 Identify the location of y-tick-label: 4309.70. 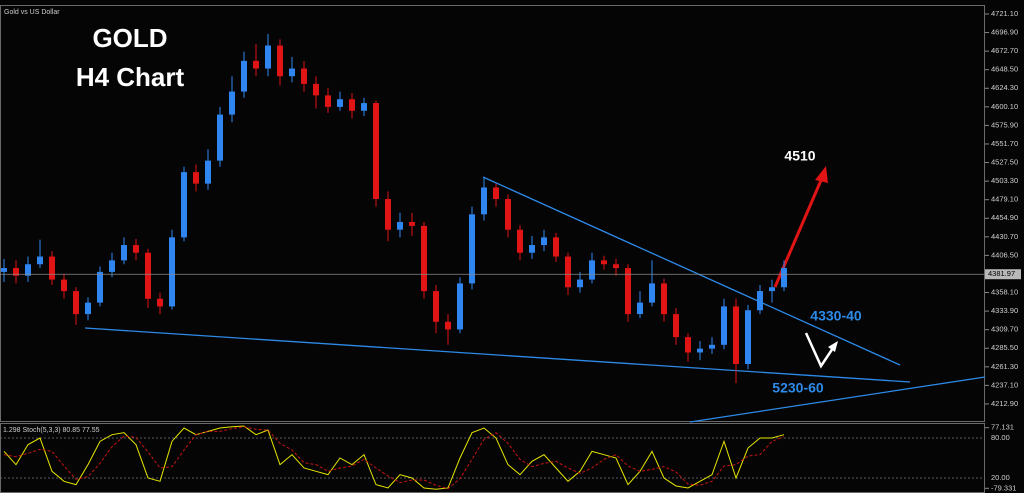
(1004, 329).